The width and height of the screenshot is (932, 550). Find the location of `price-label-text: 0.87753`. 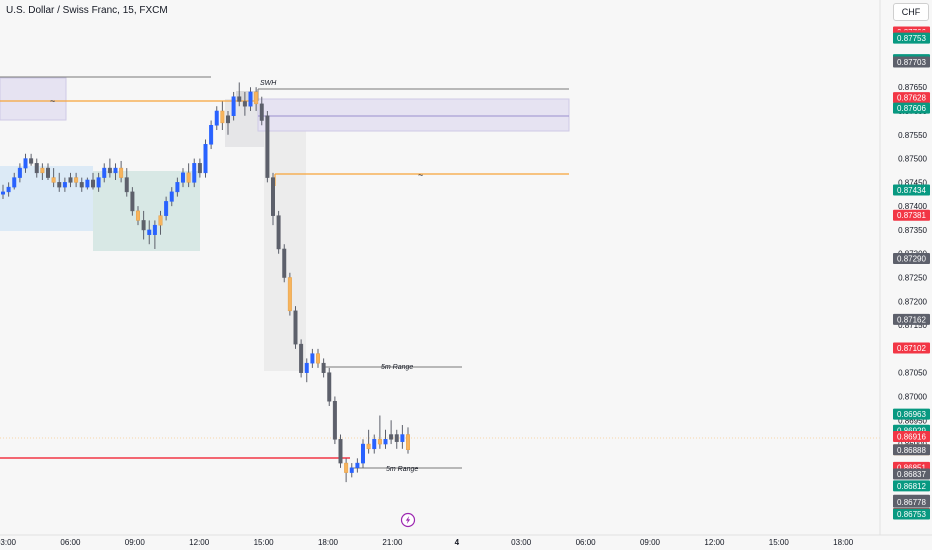

price-label-text: 0.87753 is located at coordinates (911, 38).